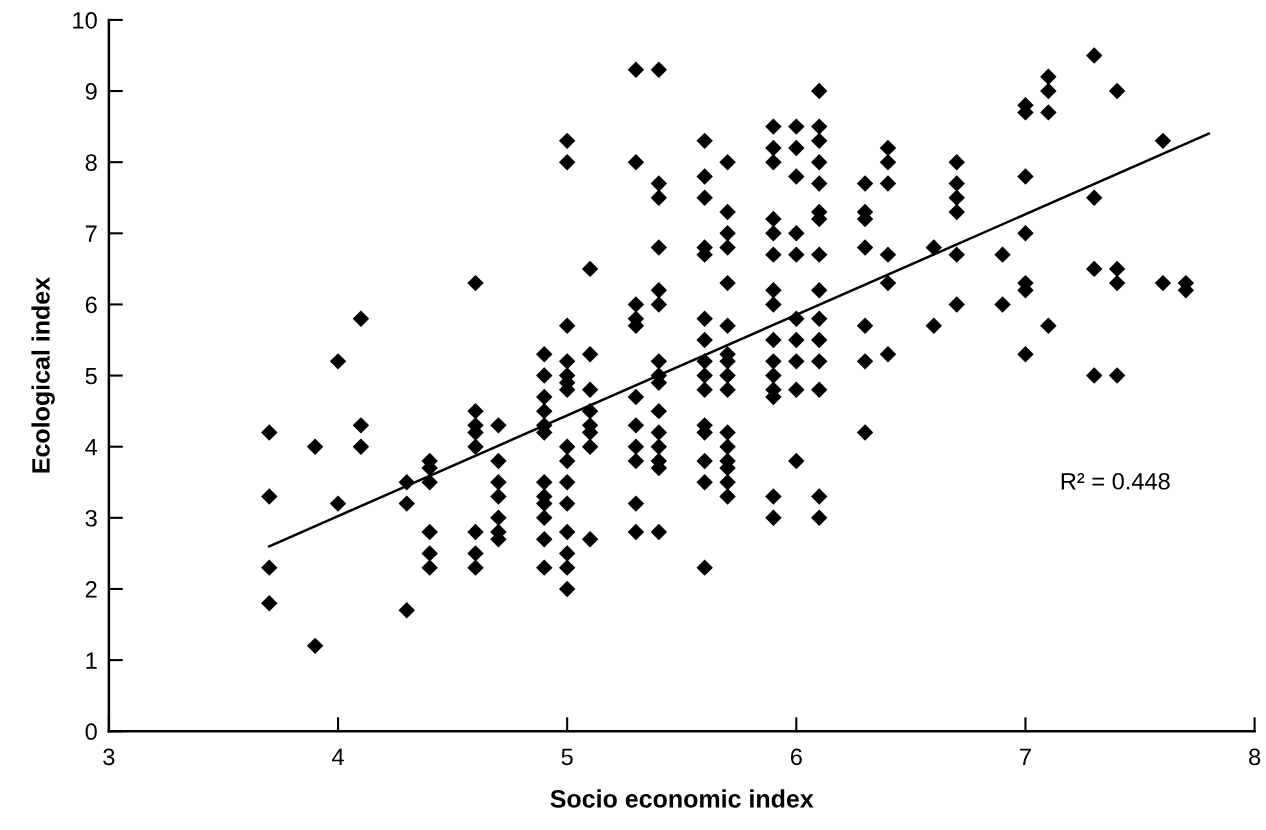  What do you see at coordinates (91, 233) in the screenshot?
I see `y-tick-label: 7` at bounding box center [91, 233].